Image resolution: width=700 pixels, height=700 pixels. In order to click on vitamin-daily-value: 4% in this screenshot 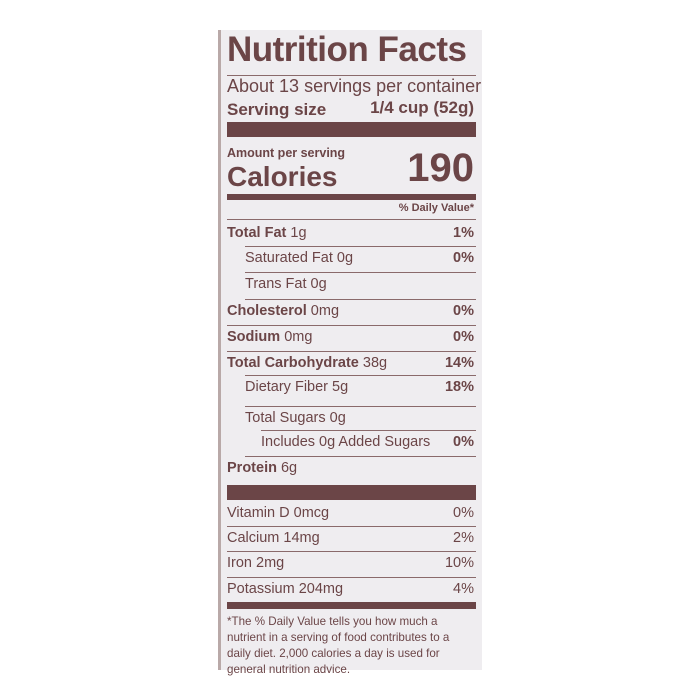, I will do `click(463, 589)`.